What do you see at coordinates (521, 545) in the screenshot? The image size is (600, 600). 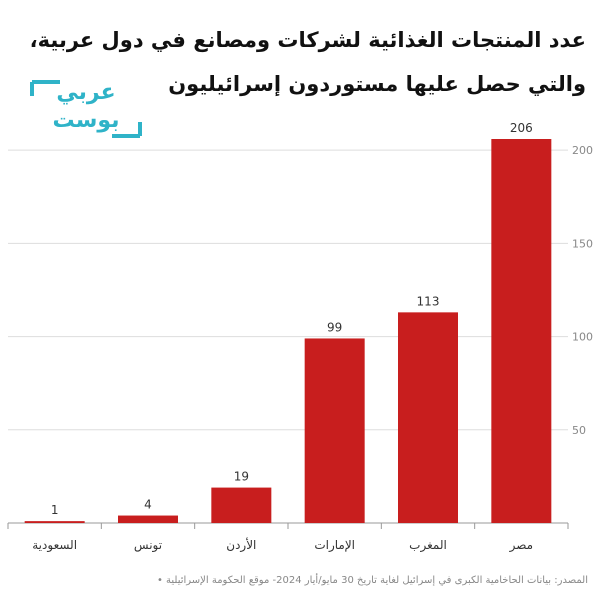 I see `x-tick-label: مصر` at bounding box center [521, 545].